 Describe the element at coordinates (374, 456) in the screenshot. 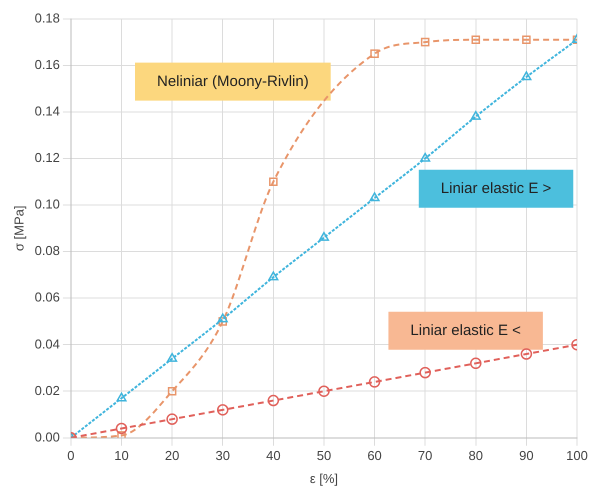

I see `x-tick-label: 60` at that location.